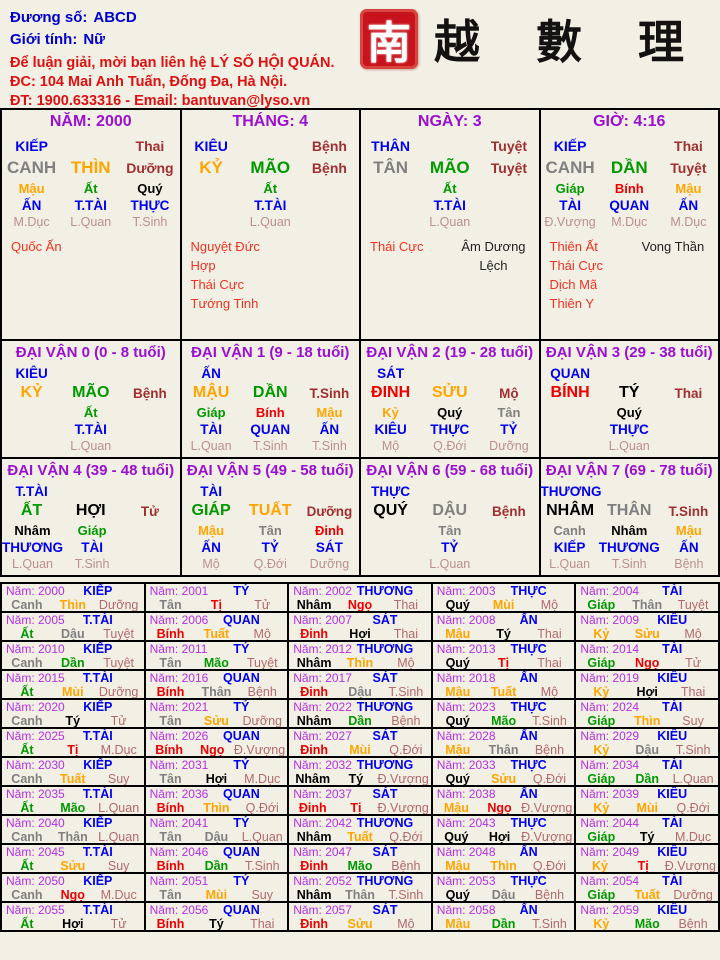  I want to click on year-star: T.TÀI, so click(97, 620).